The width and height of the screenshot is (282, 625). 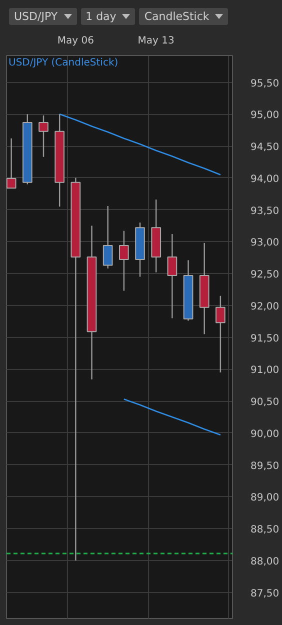 I want to click on chart-title: USD/JPY (CandleStick), so click(x=63, y=63).